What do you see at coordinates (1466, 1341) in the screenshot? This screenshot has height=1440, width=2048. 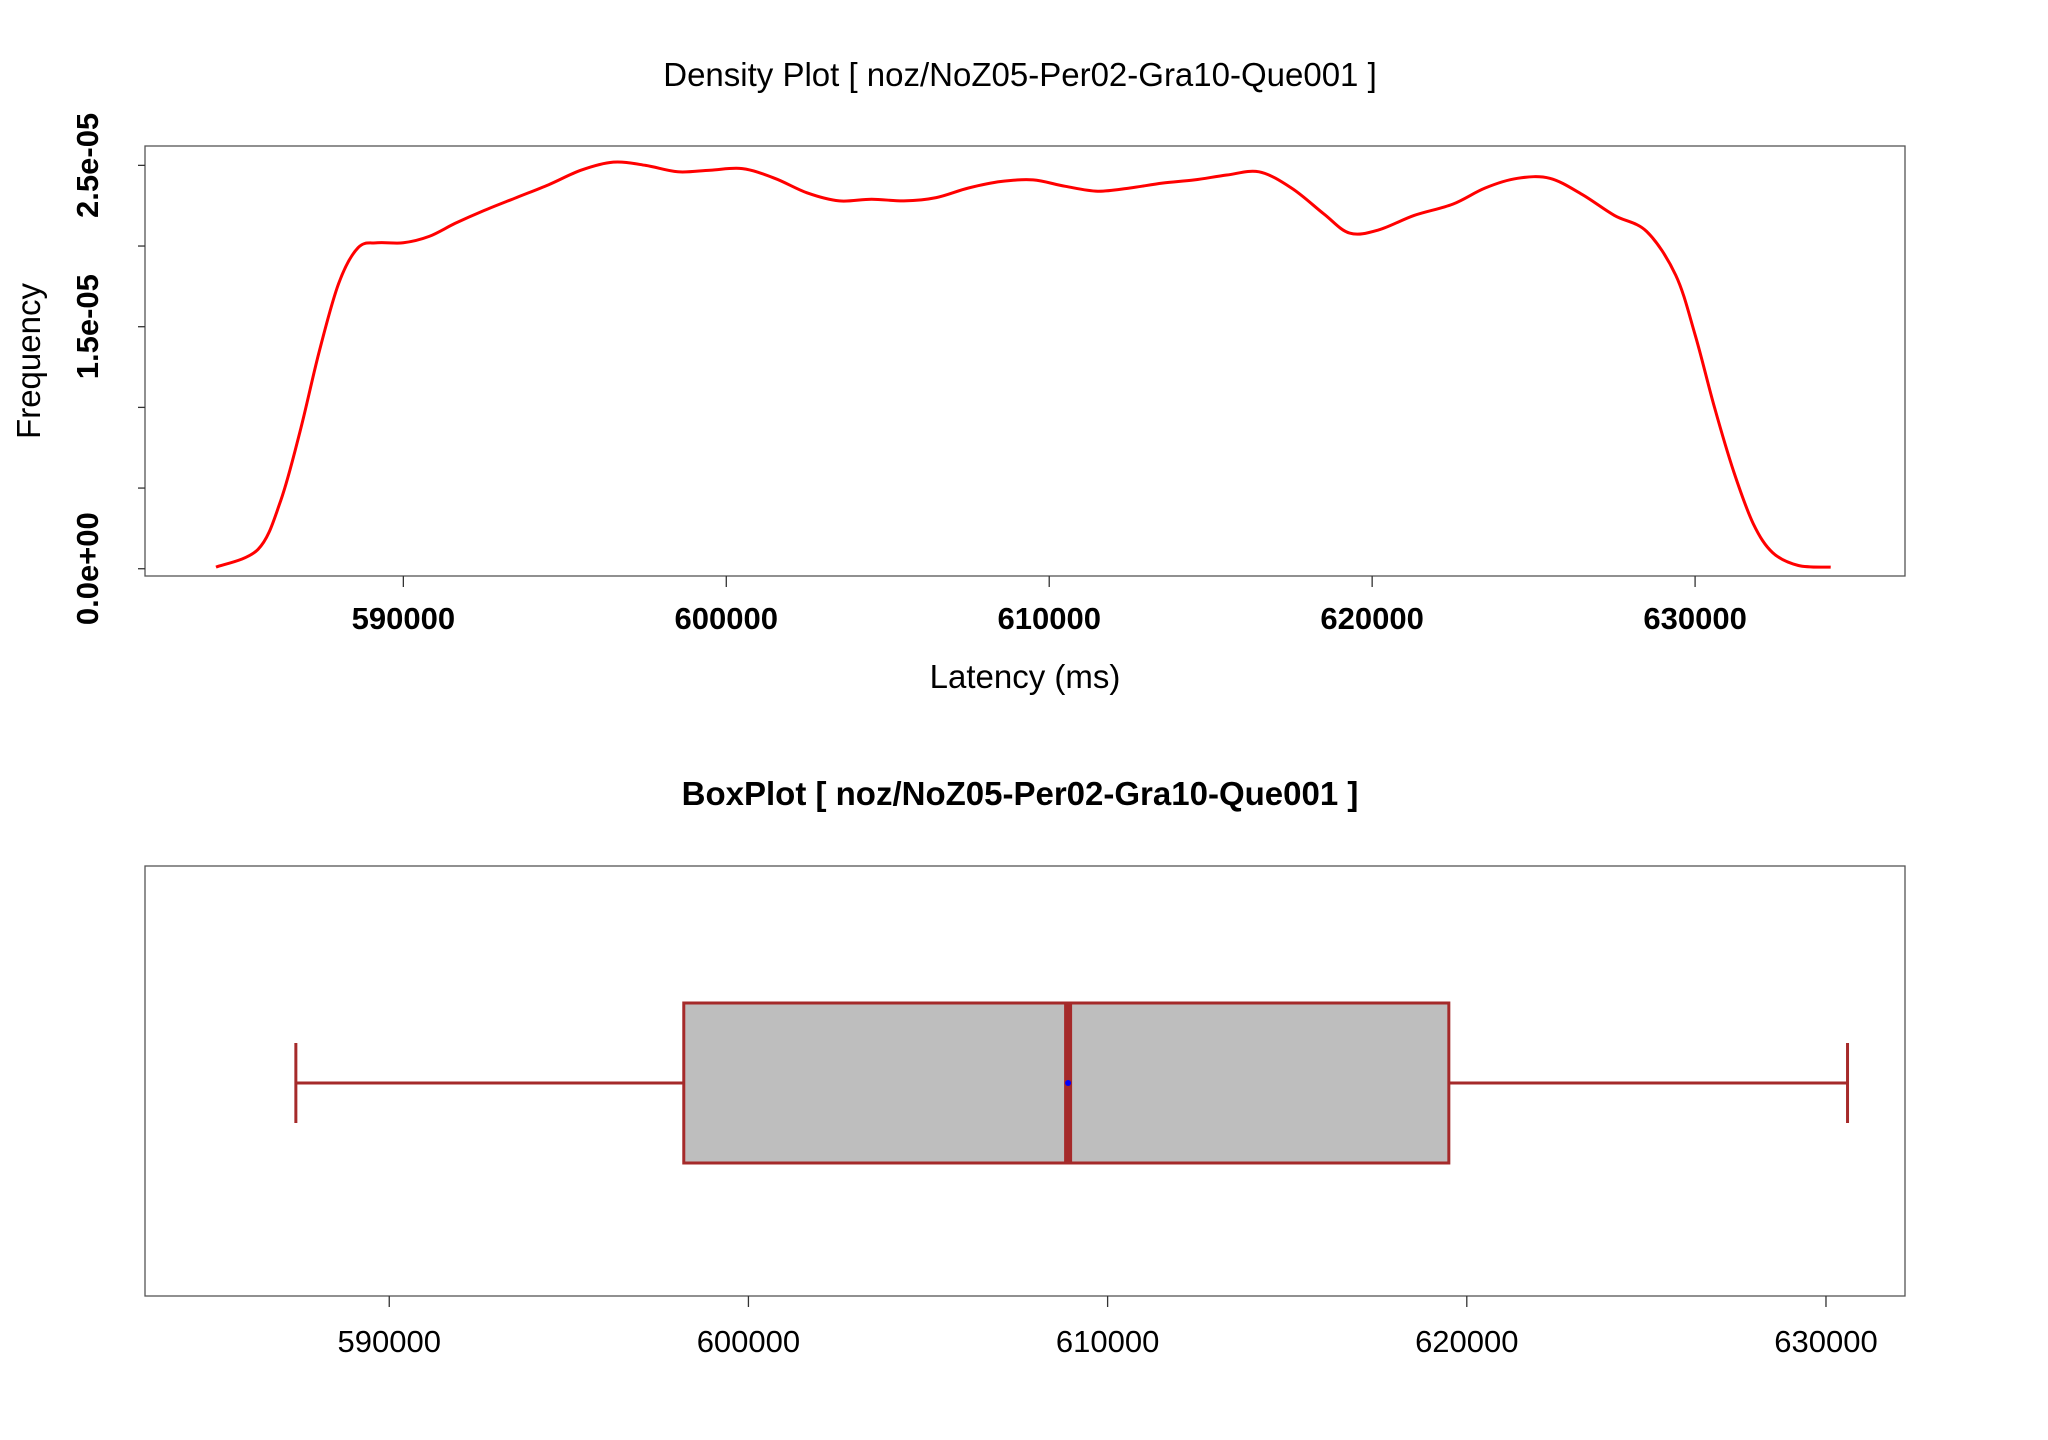 I see `boxplot-x-tick-label: 620000` at bounding box center [1466, 1341].